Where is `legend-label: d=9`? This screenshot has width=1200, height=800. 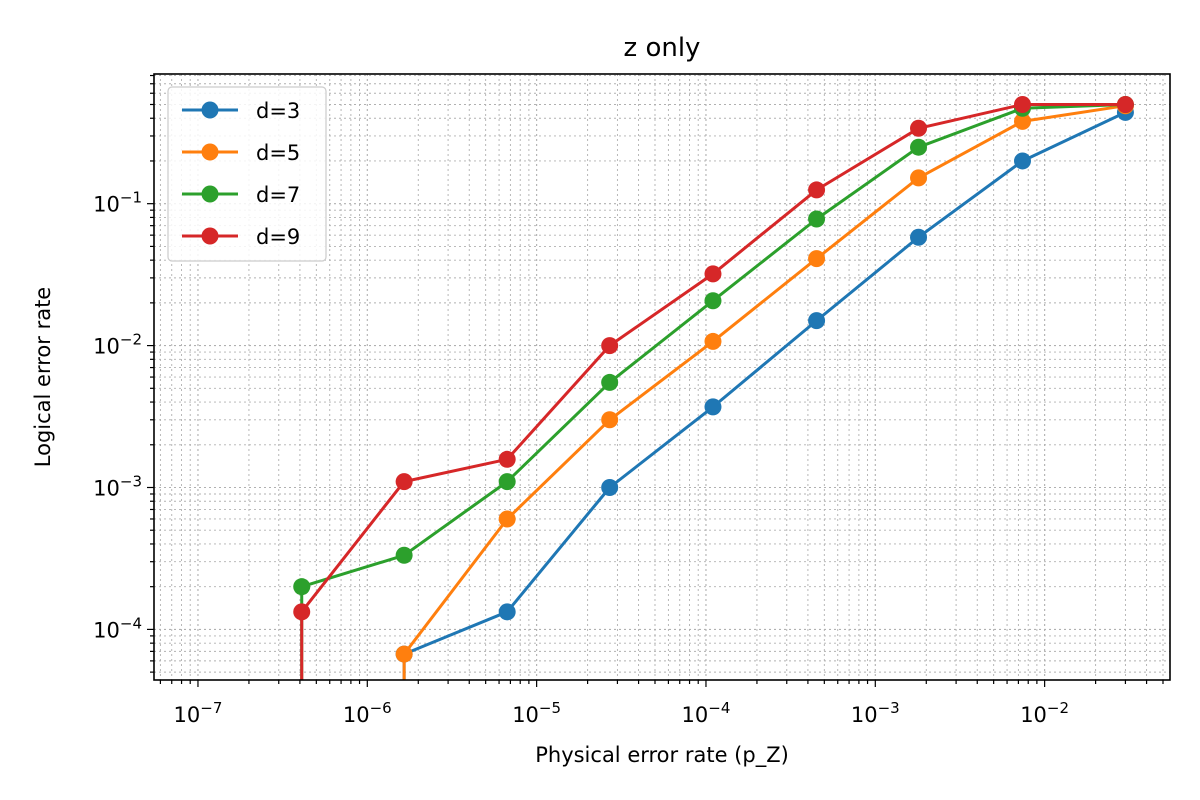
legend-label: d=9 is located at coordinates (278, 237).